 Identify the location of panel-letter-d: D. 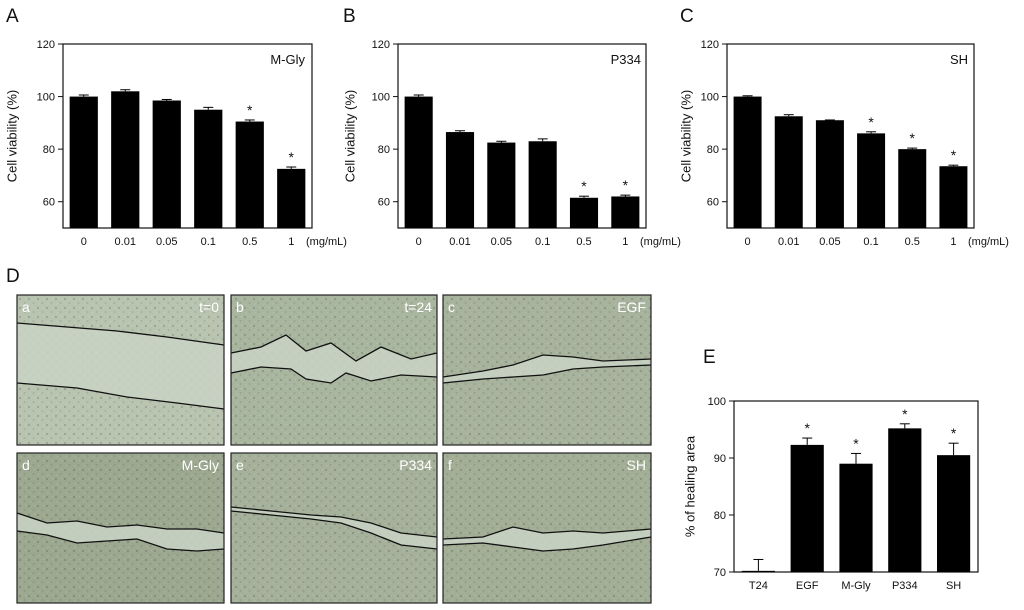
(13, 276).